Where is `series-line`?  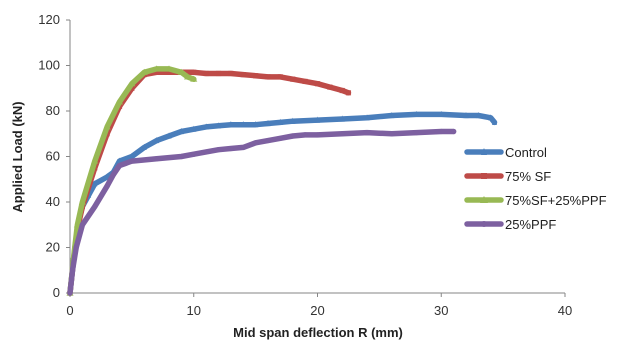
series-line is located at coordinates (132, 181).